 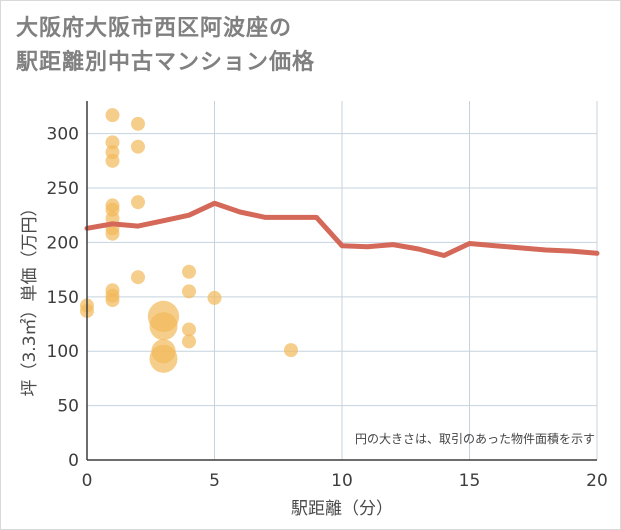 I want to click on x-tick-label: 0, so click(x=87, y=481).